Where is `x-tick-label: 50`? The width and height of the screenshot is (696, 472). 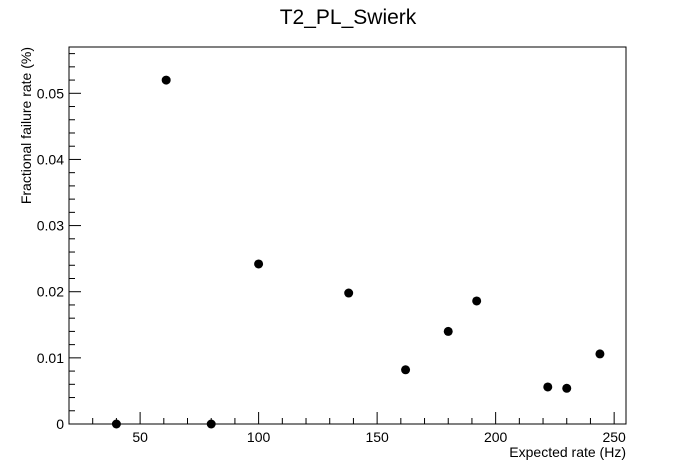
x-tick-label: 50 is located at coordinates (140, 437).